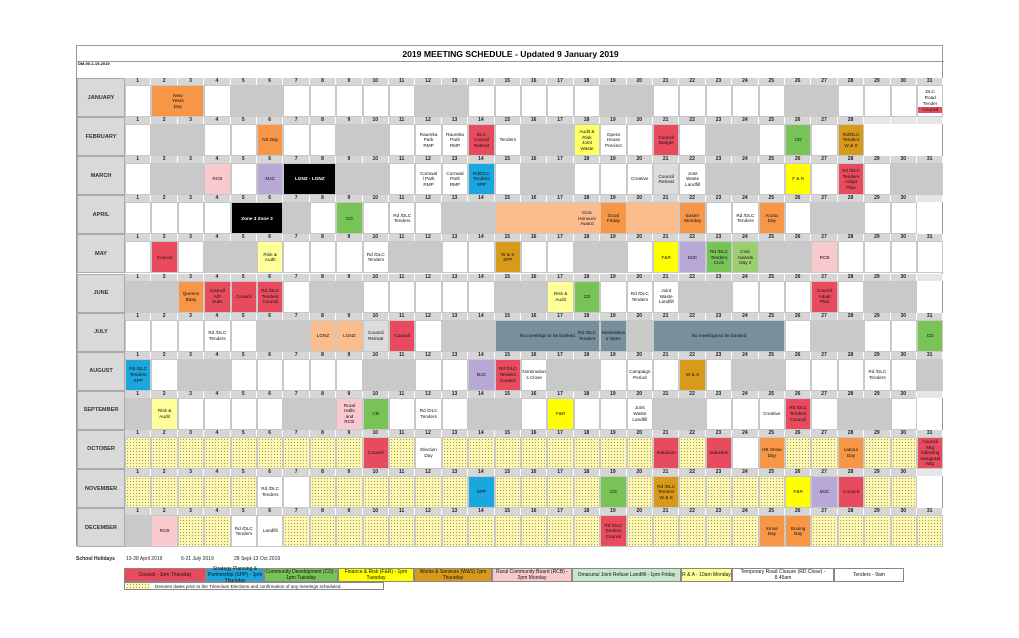  What do you see at coordinates (824, 296) in the screenshot?
I see `event-entry: Council Adopt Plan` at bounding box center [824, 296].